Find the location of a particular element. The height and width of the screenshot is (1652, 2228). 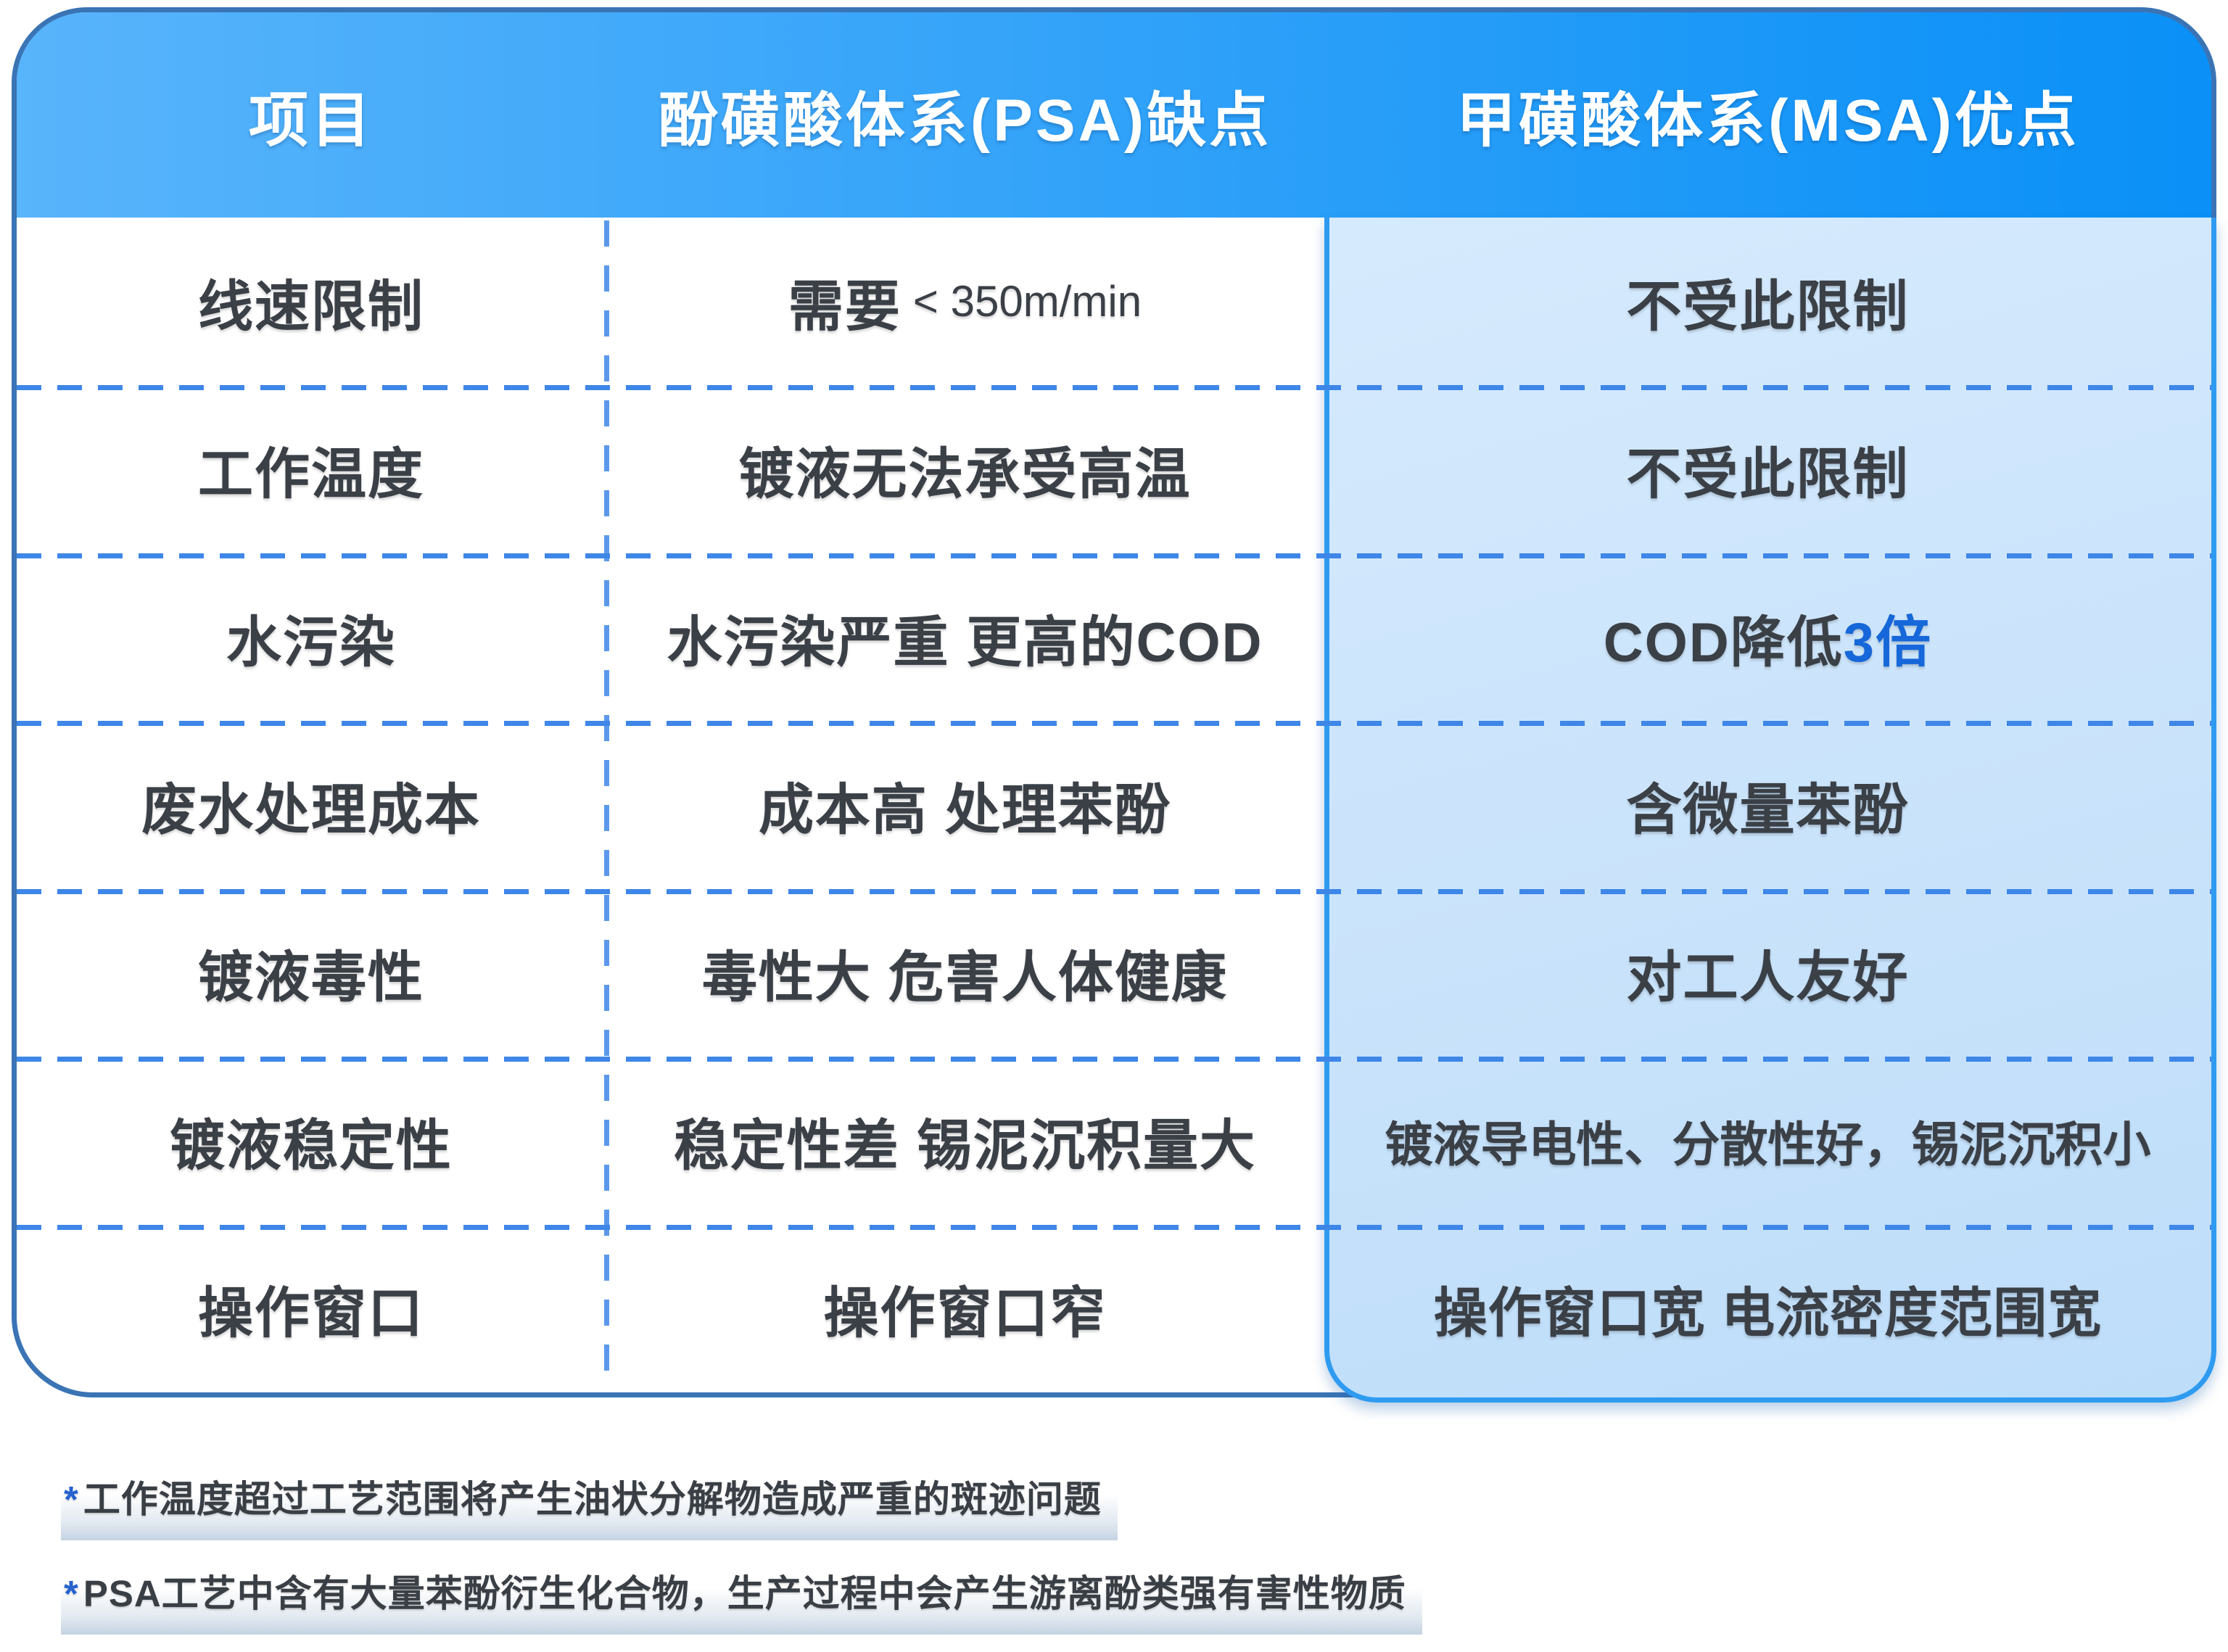

msa-cell: 镀液导电性、分散性好，锡泥沉积小 is located at coordinates (1768, 1144).